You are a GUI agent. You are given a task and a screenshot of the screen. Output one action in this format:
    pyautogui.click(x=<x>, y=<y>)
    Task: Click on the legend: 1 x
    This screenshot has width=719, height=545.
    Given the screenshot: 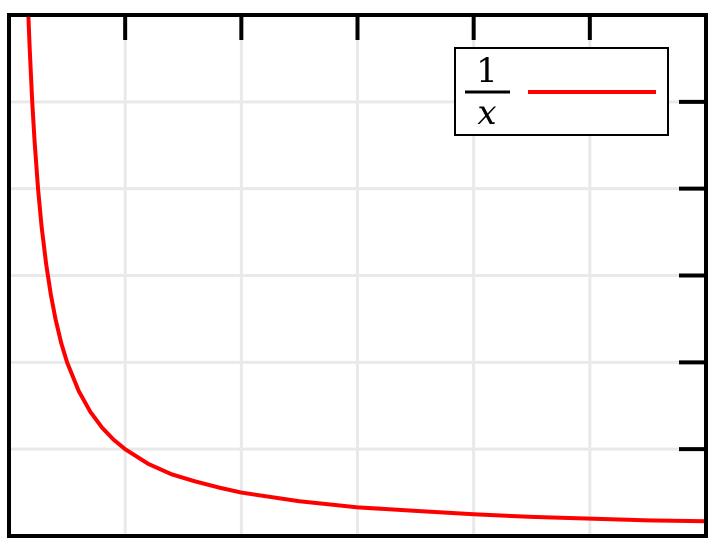 What is the action you would take?
    pyautogui.click(x=561, y=91)
    